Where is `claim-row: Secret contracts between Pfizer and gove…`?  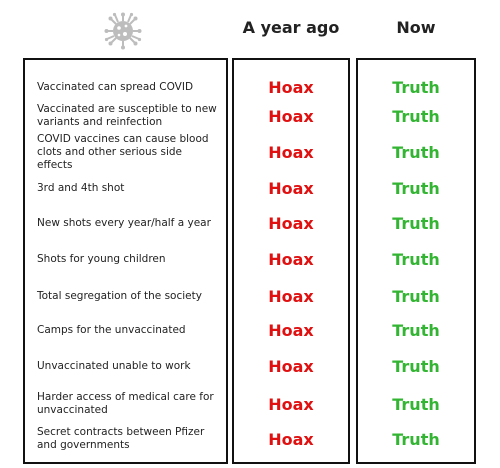 claim-row: Secret contracts between Pfizer and gove… is located at coordinates (125, 439).